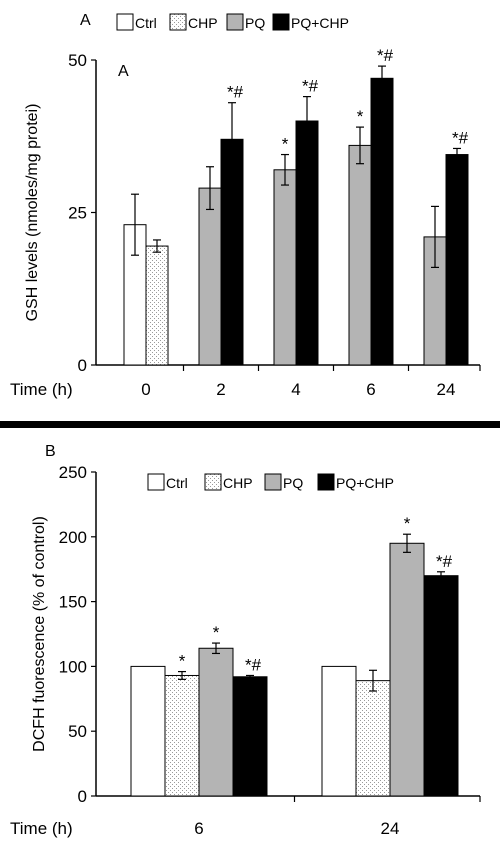  What do you see at coordinates (77, 213) in the screenshot?
I see `y-tick-label: 25` at bounding box center [77, 213].